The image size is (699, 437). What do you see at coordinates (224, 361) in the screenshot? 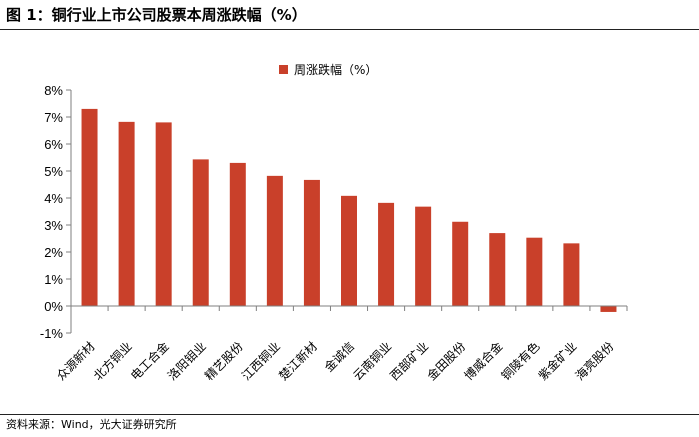
I see `x-category-label: 精艺股份` at bounding box center [224, 361].